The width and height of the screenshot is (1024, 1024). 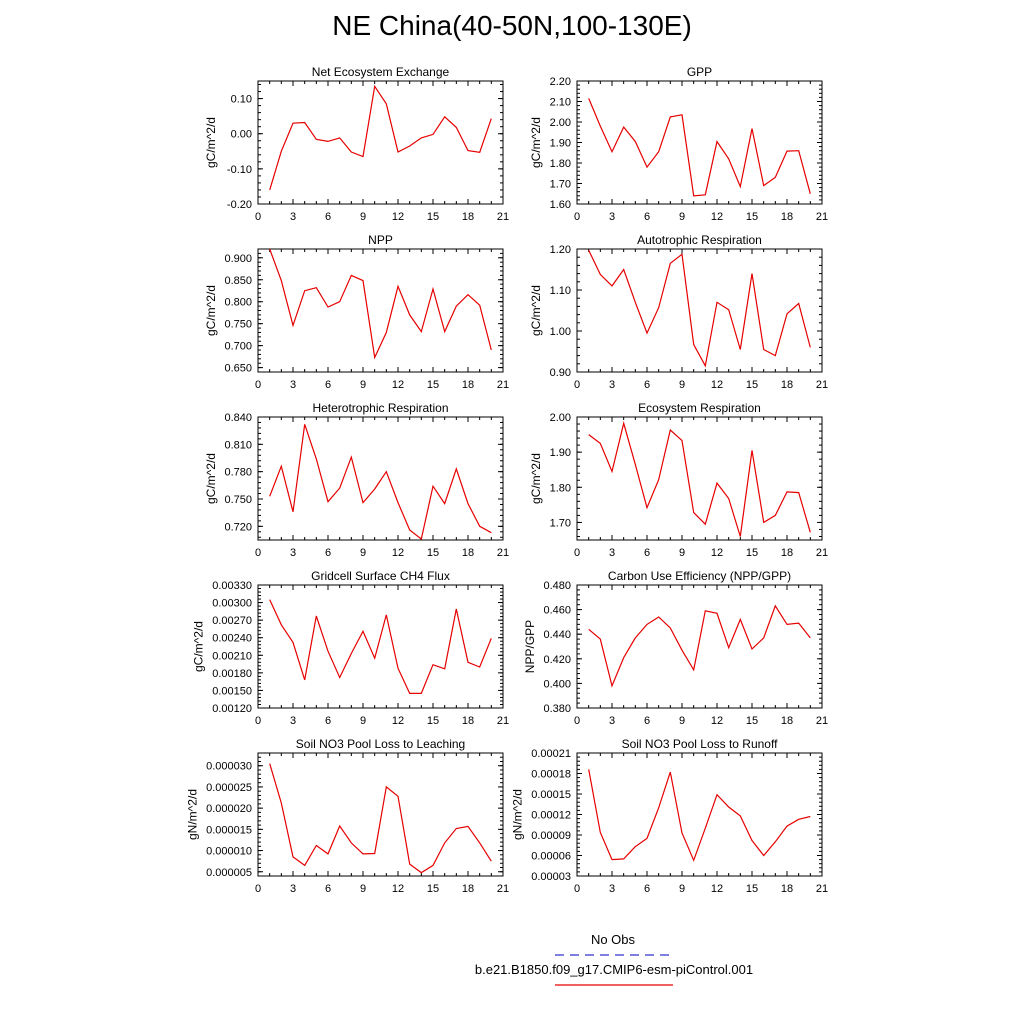 I want to click on y-tick-label: 0.850, so click(x=238, y=281).